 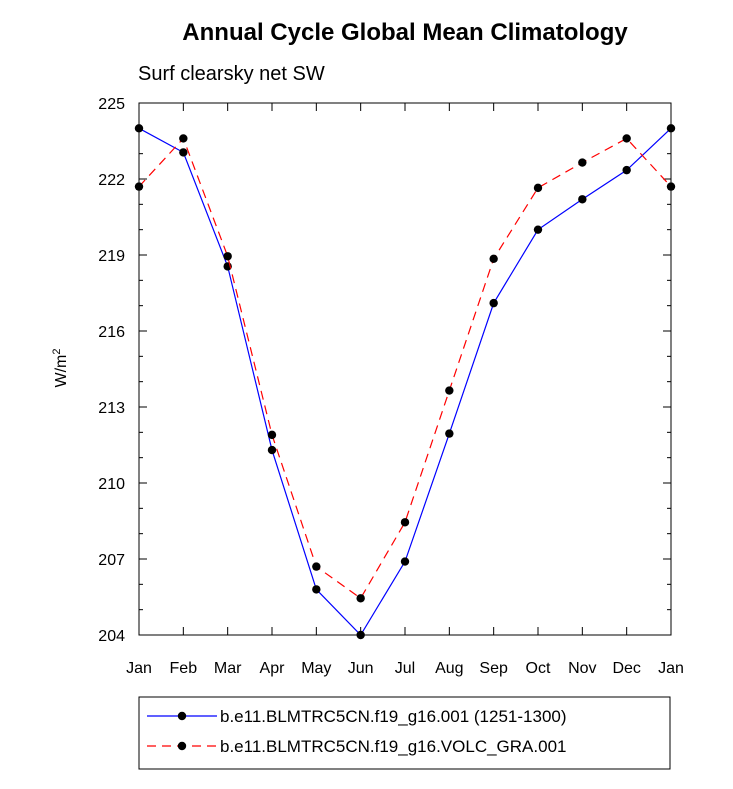 I want to click on x-tick-label: Mar, so click(x=228, y=668).